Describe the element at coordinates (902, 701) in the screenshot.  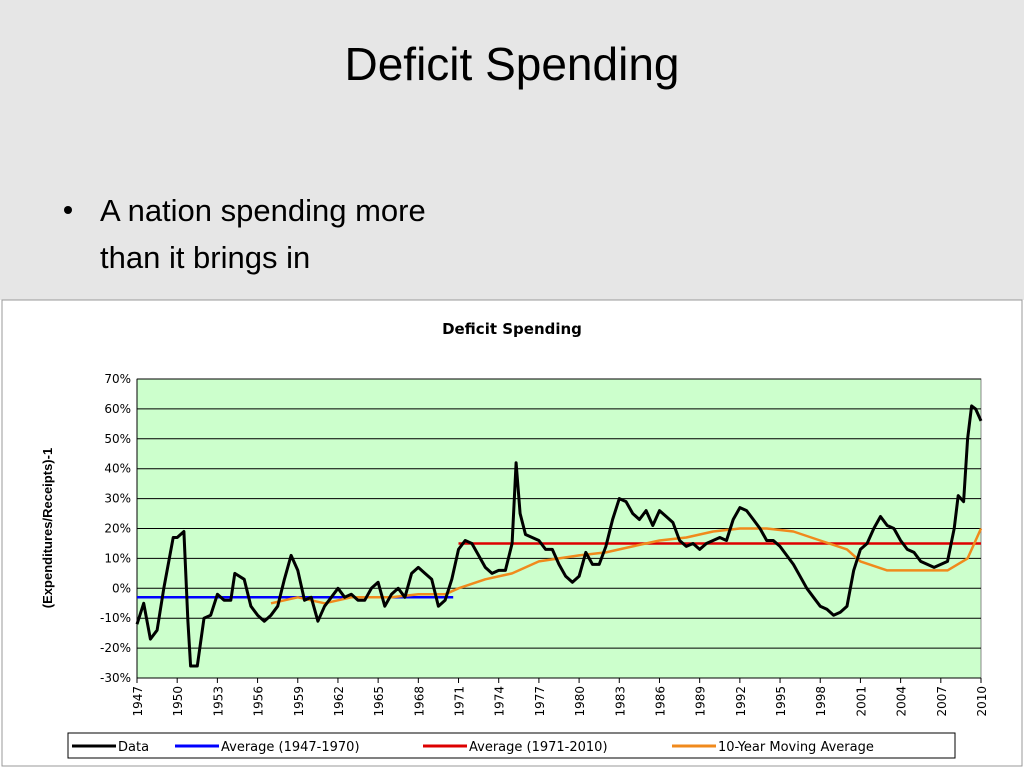
I see `x-tick-label: 2004` at that location.